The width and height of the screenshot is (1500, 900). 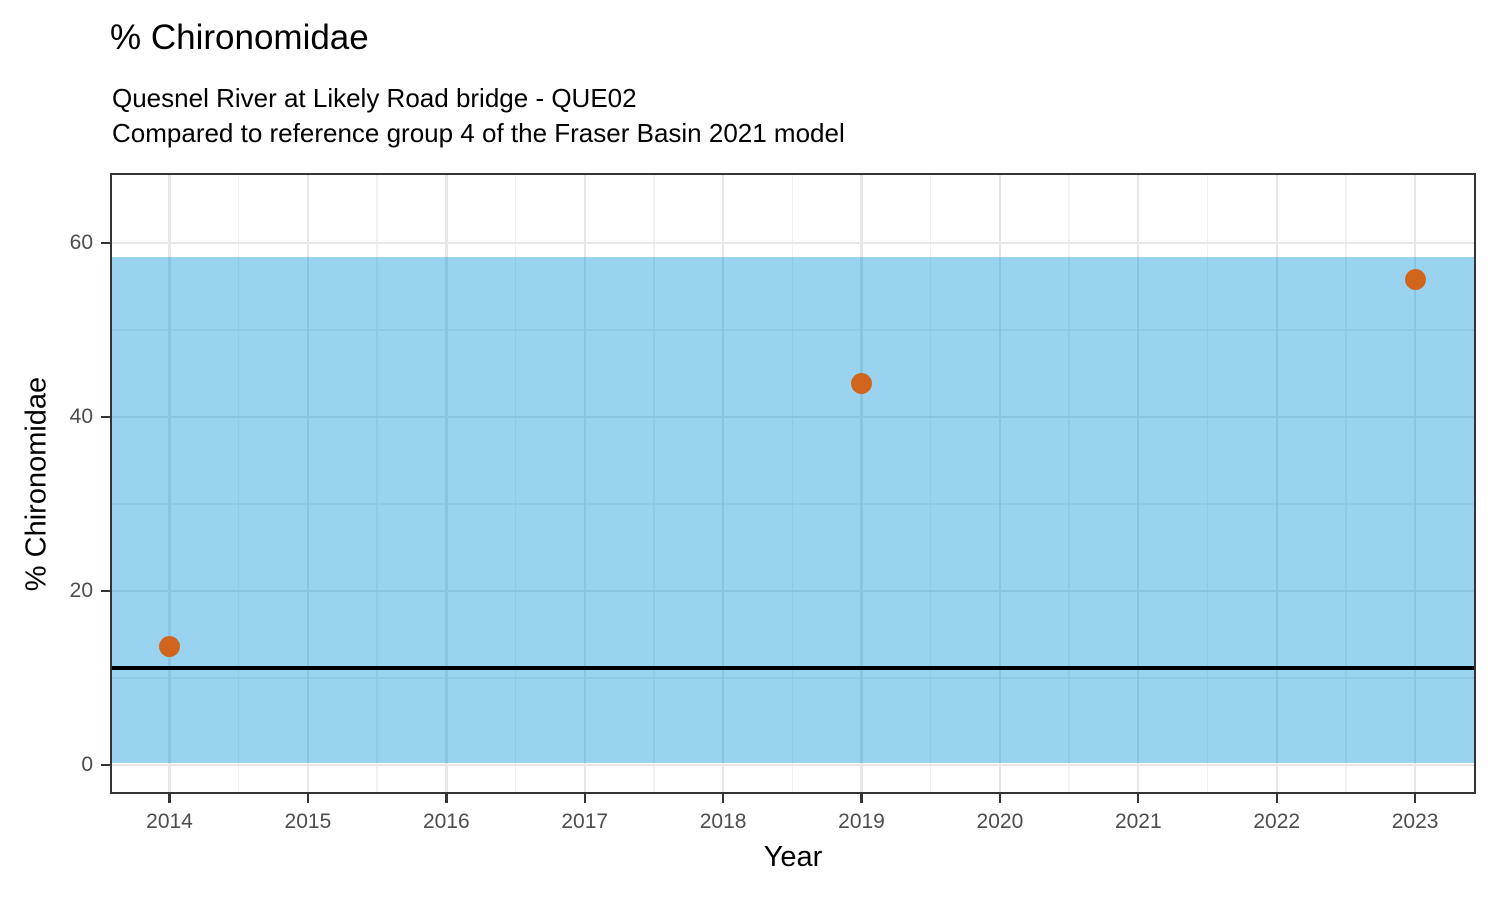 I want to click on reference-line, so click(x=793, y=668).